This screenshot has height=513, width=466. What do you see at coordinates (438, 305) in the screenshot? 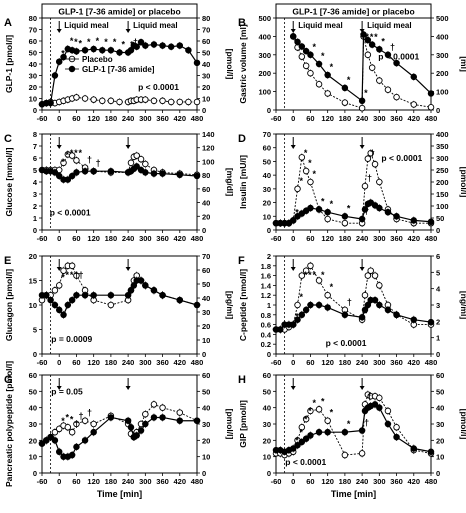
I see `y-right-tick-label: 3` at bounding box center [438, 305].